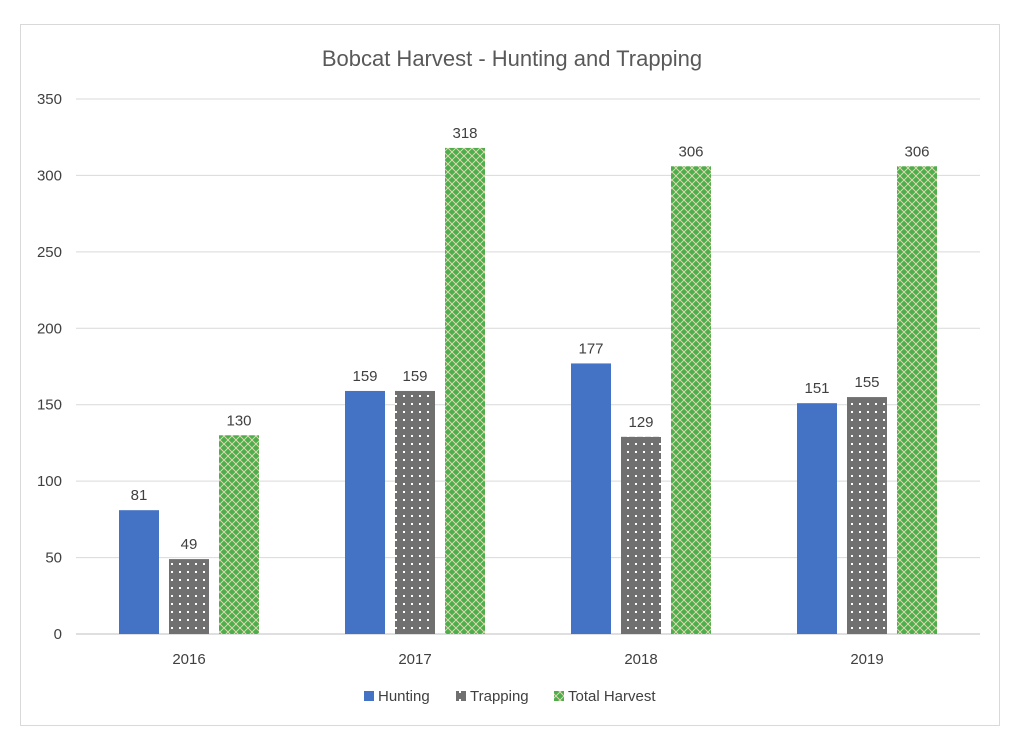  Describe the element at coordinates (365, 512) in the screenshot. I see `bar-hunting-2017` at that location.